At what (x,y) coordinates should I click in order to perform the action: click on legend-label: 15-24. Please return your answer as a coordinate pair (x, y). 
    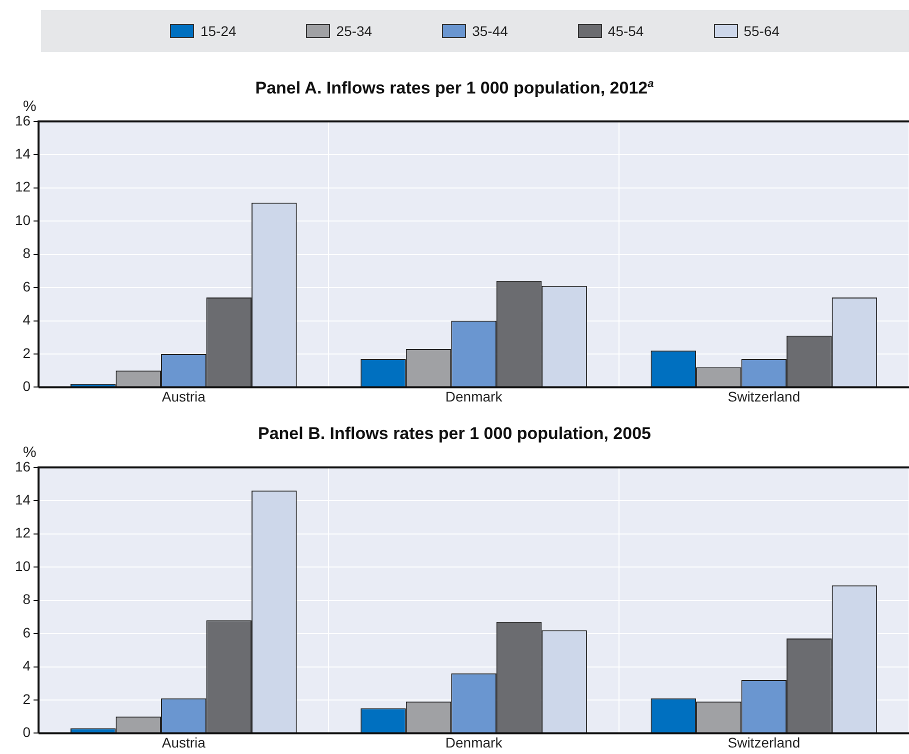
    Looking at the image, I should click on (218, 31).